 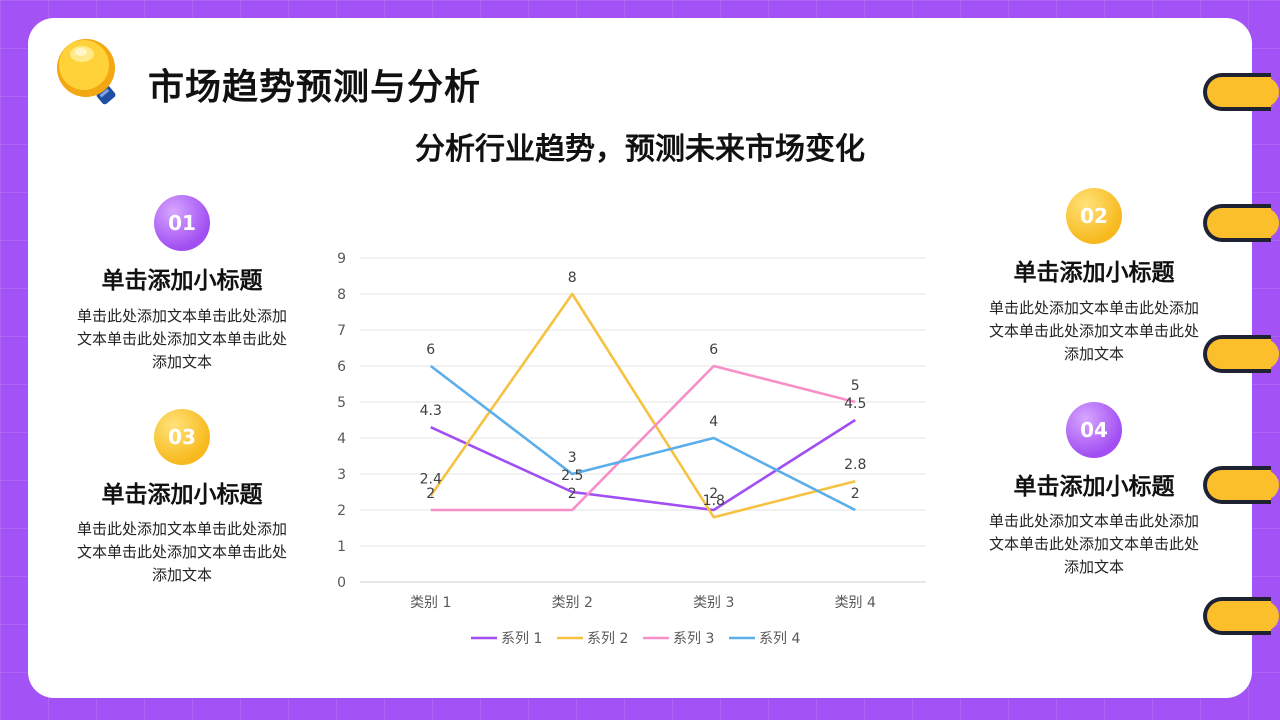 I want to click on x-tick-label: 类别 1, so click(x=430, y=603).